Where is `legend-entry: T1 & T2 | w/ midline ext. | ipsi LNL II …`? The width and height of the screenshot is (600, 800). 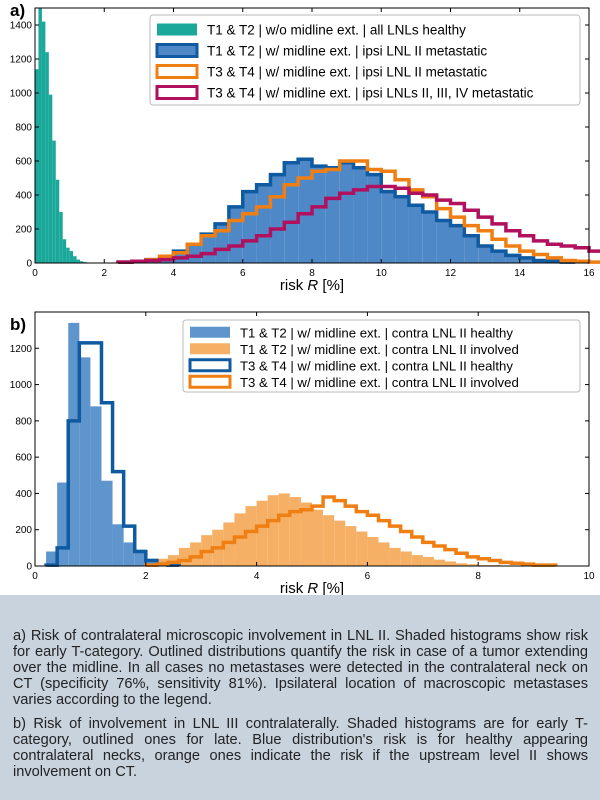 legend-entry: T1 & T2 | w/ midline ext. | ipsi LNL II … is located at coordinates (347, 51).